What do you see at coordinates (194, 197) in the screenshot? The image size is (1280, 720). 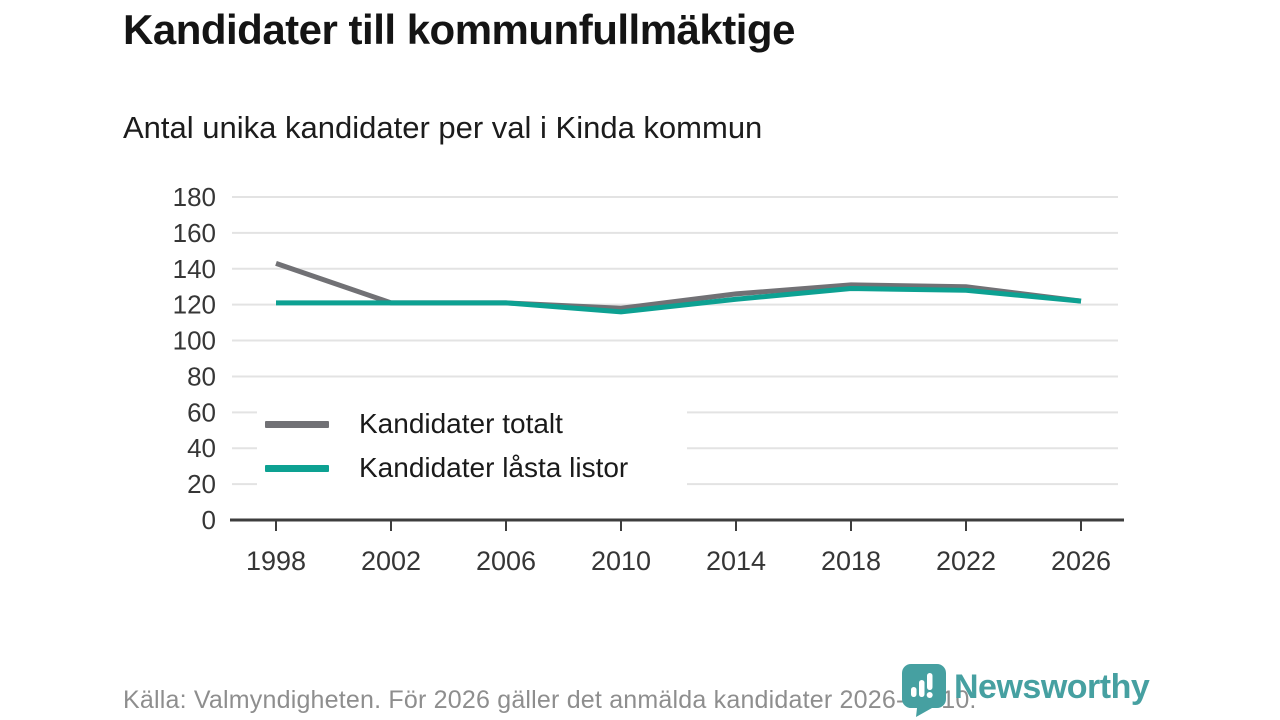 I see `y-tick-label-180: 180` at bounding box center [194, 197].